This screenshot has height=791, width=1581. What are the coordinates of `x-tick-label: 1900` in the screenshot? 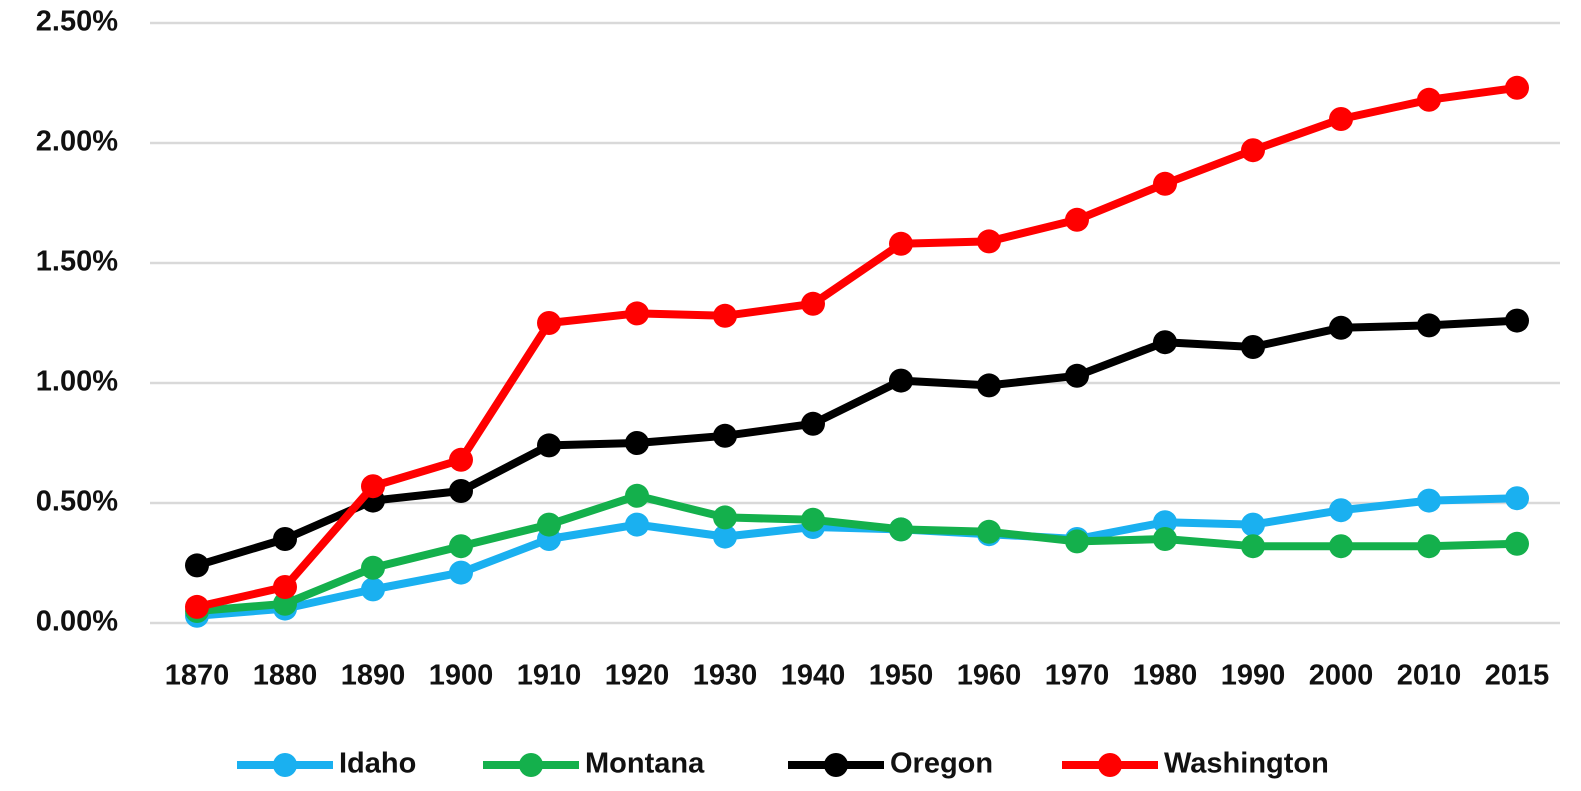 It's located at (461, 676).